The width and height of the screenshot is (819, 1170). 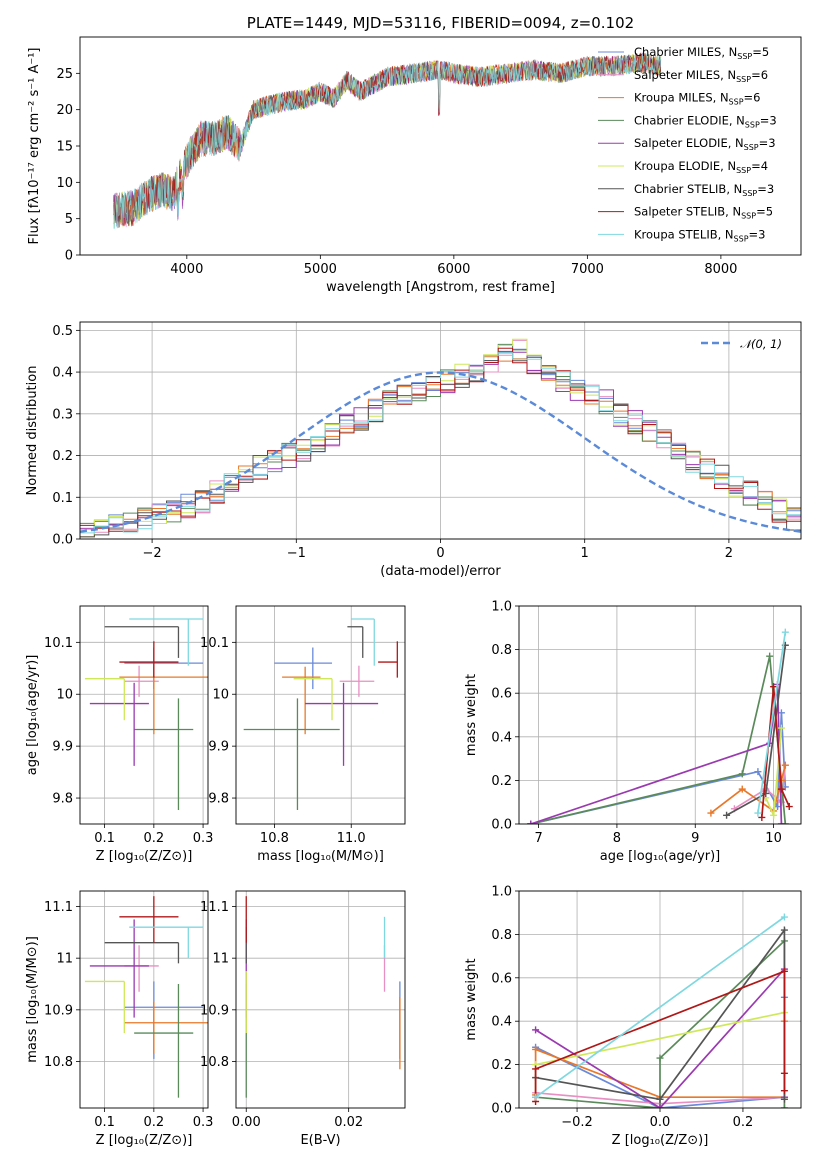 I want to click on x-tick-label: 0.1, so click(x=104, y=838).